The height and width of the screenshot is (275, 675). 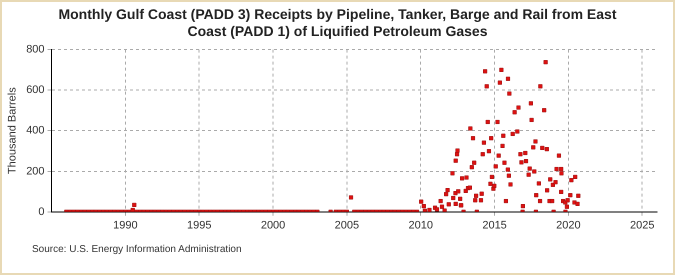 I want to click on x-tick-label: 2020, so click(x=568, y=225).